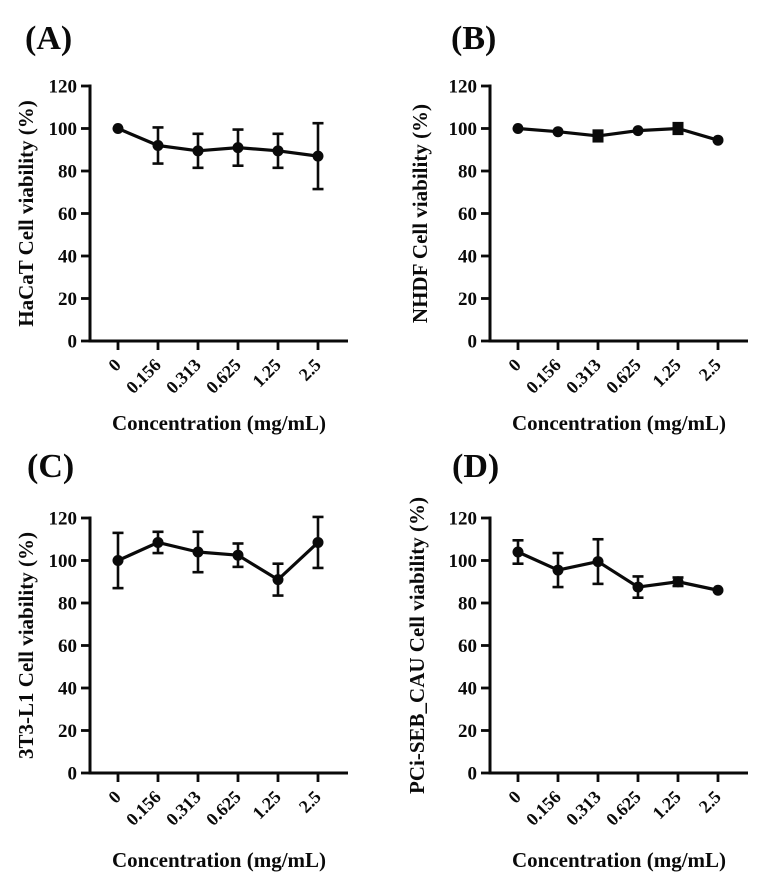 The height and width of the screenshot is (880, 767). I want to click on panel-label: (D), so click(475, 466).